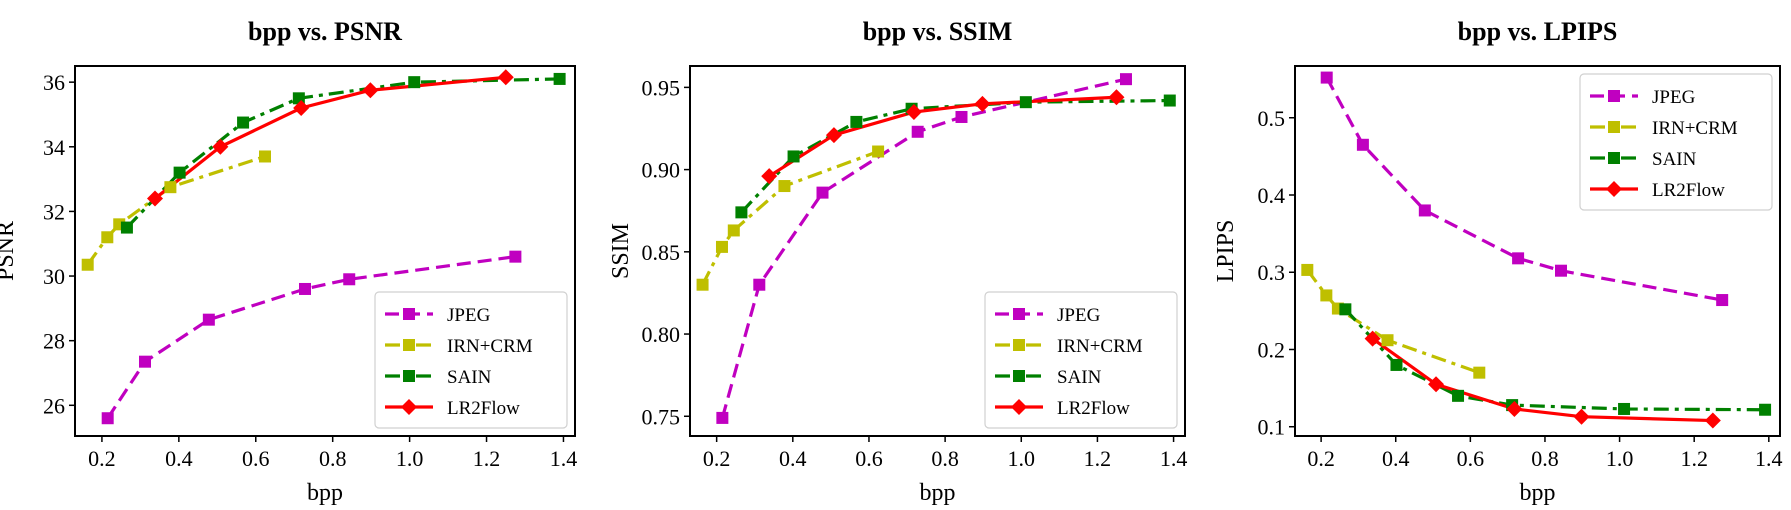  Describe the element at coordinates (1272, 118) in the screenshot. I see `y-tick-label: 0.5` at that location.